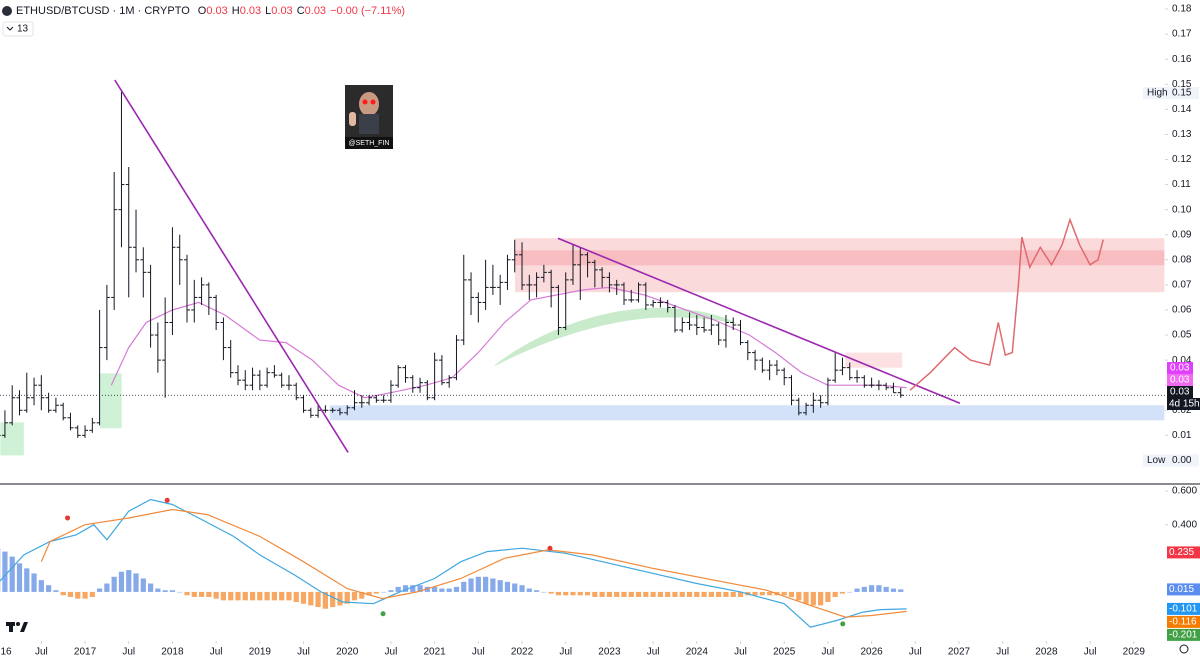 The height and width of the screenshot is (658, 1200). I want to click on y-tick-label: 0.15, so click(1182, 84).